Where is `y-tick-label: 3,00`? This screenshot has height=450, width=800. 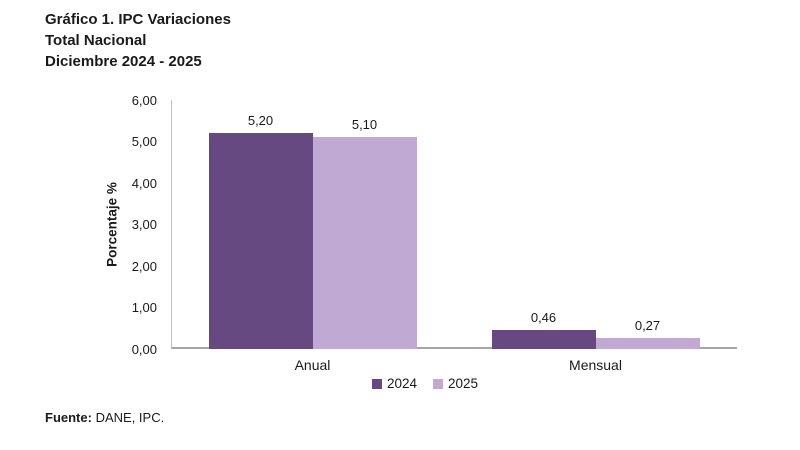 y-tick-label: 3,00 is located at coordinates (144, 224).